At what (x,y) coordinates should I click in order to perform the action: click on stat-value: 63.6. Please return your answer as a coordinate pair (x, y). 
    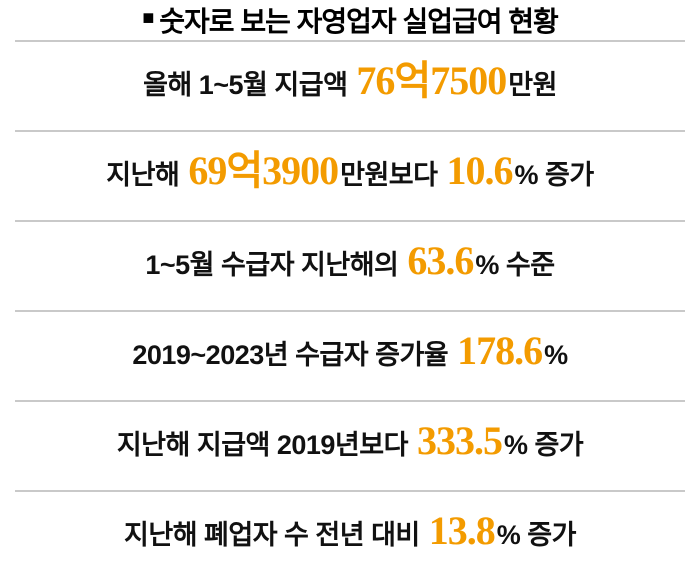
    Looking at the image, I should click on (440, 260).